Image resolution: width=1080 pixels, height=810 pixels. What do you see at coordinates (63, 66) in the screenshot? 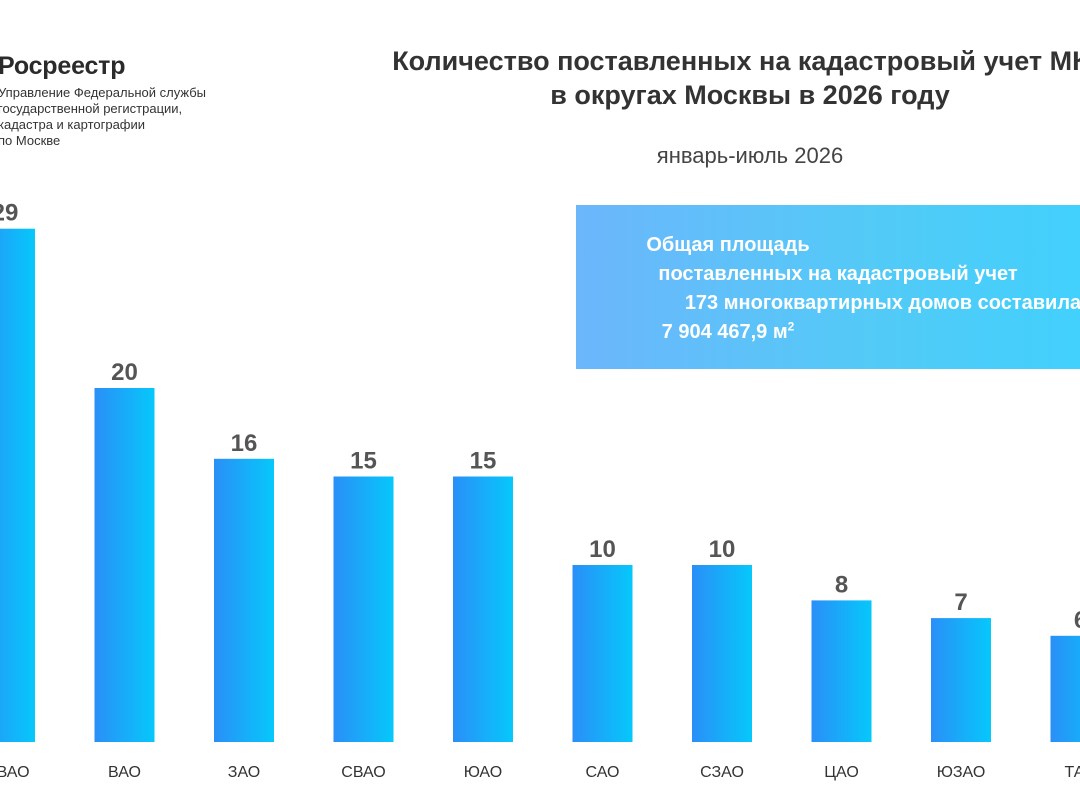
I see `logo-name: Росреестр` at bounding box center [63, 66].